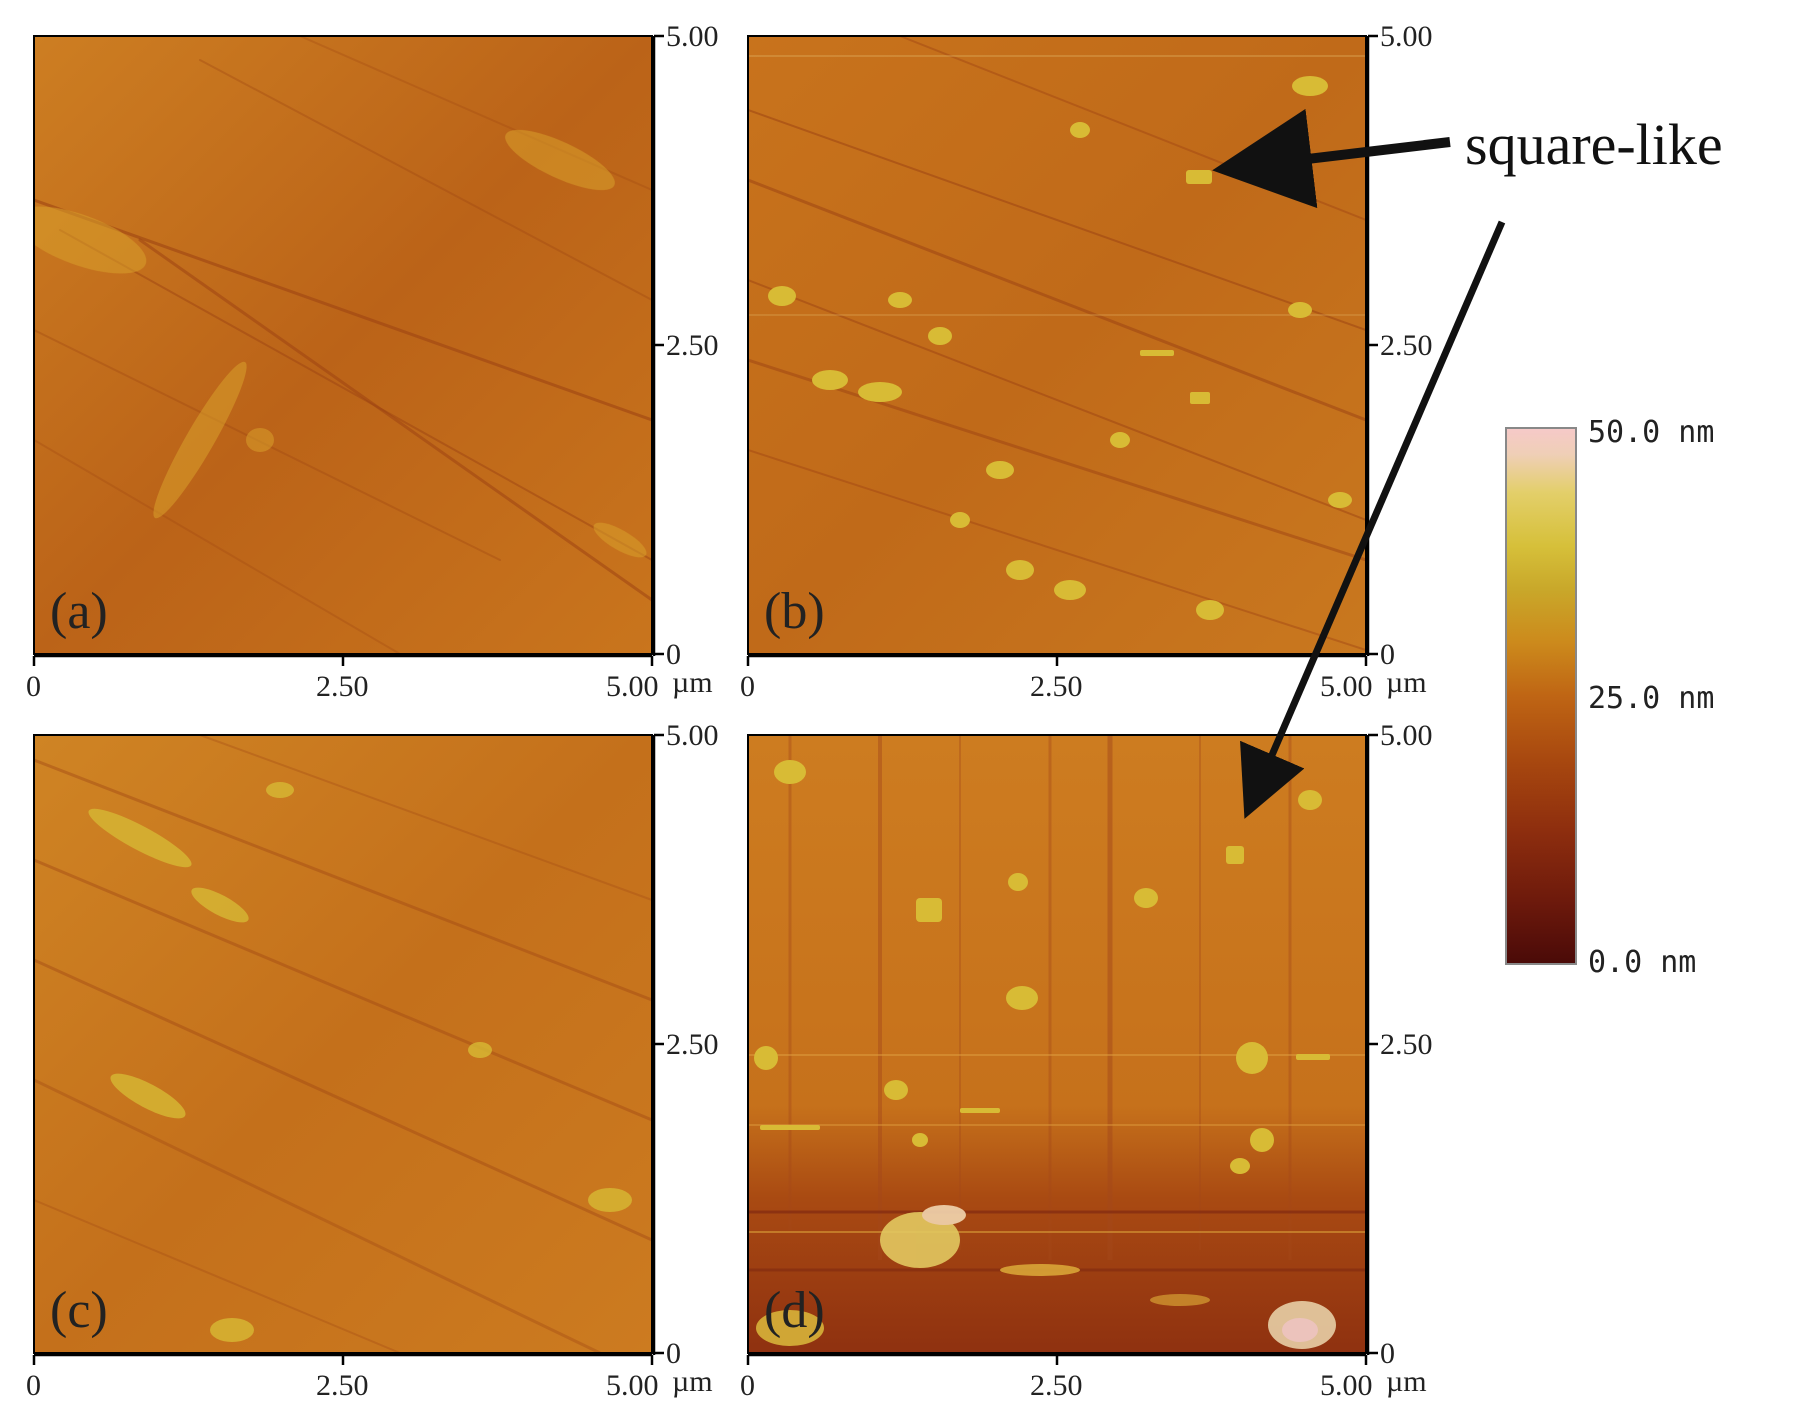  What do you see at coordinates (692, 735) in the screenshot?
I see `panel-c-y-tick-max: 5.00` at bounding box center [692, 735].